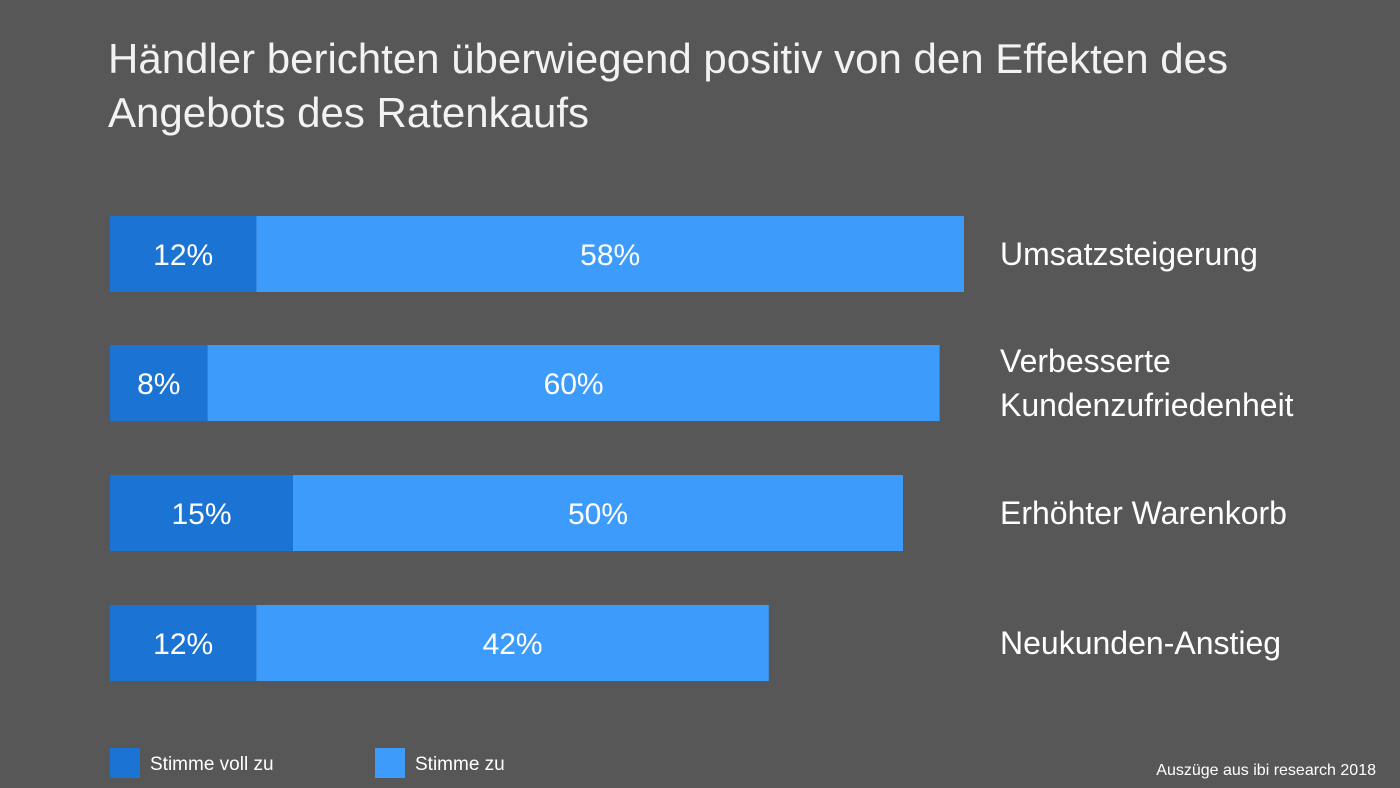 Image resolution: width=1400 pixels, height=788 pixels. Describe the element at coordinates (1129, 254) in the screenshot. I see `category-label: Umsatzsteigerung` at that location.